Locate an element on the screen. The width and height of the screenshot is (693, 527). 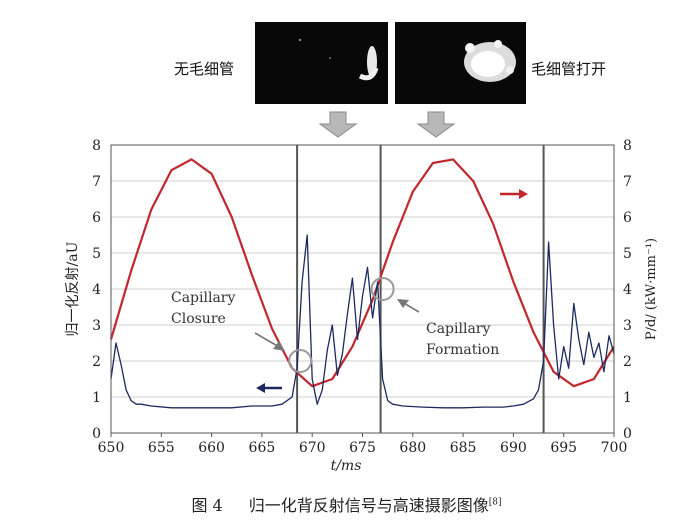
y-tick-label-left-2: 2 is located at coordinates (96, 362).